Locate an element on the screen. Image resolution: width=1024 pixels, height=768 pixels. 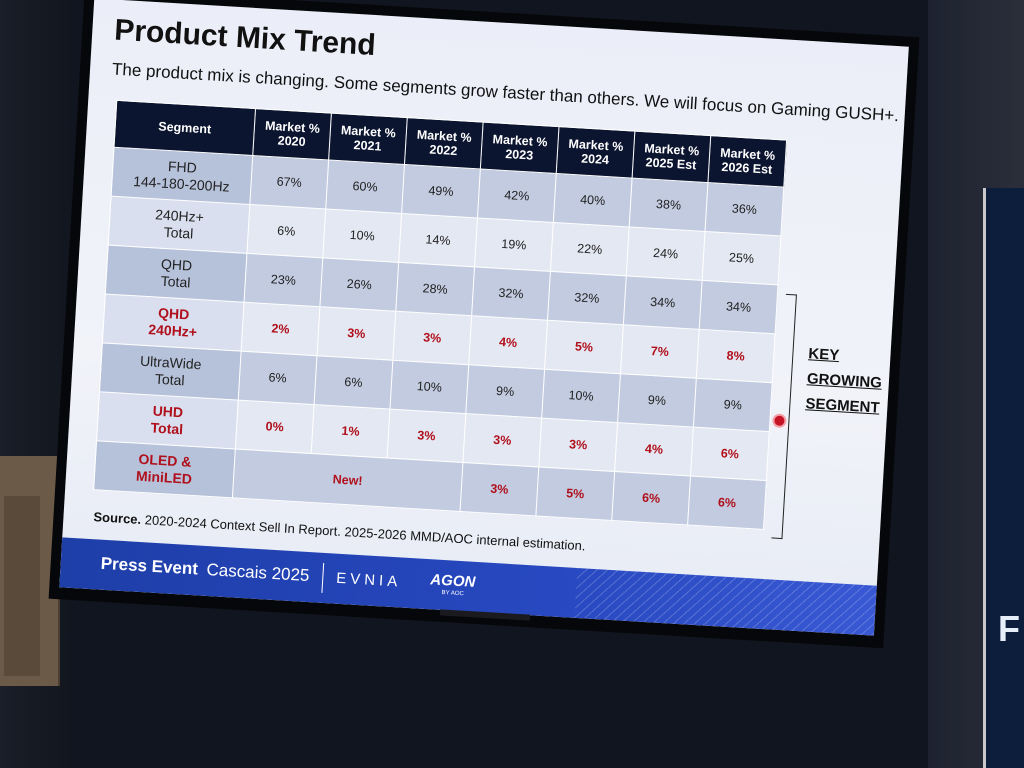
segment-cell: FHD 144-180-200Hz is located at coordinates (182, 176).